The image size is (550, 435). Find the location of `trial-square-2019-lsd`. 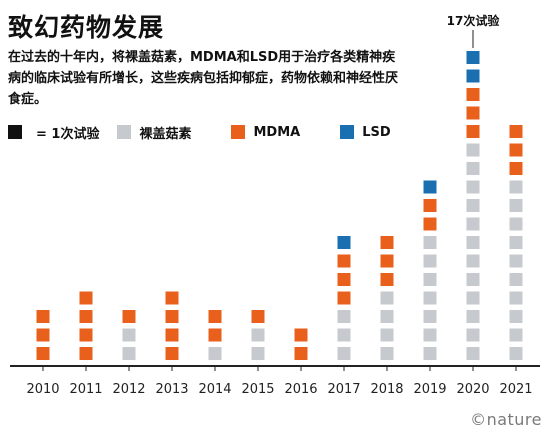

trial-square-2019-lsd is located at coordinates (430, 187).